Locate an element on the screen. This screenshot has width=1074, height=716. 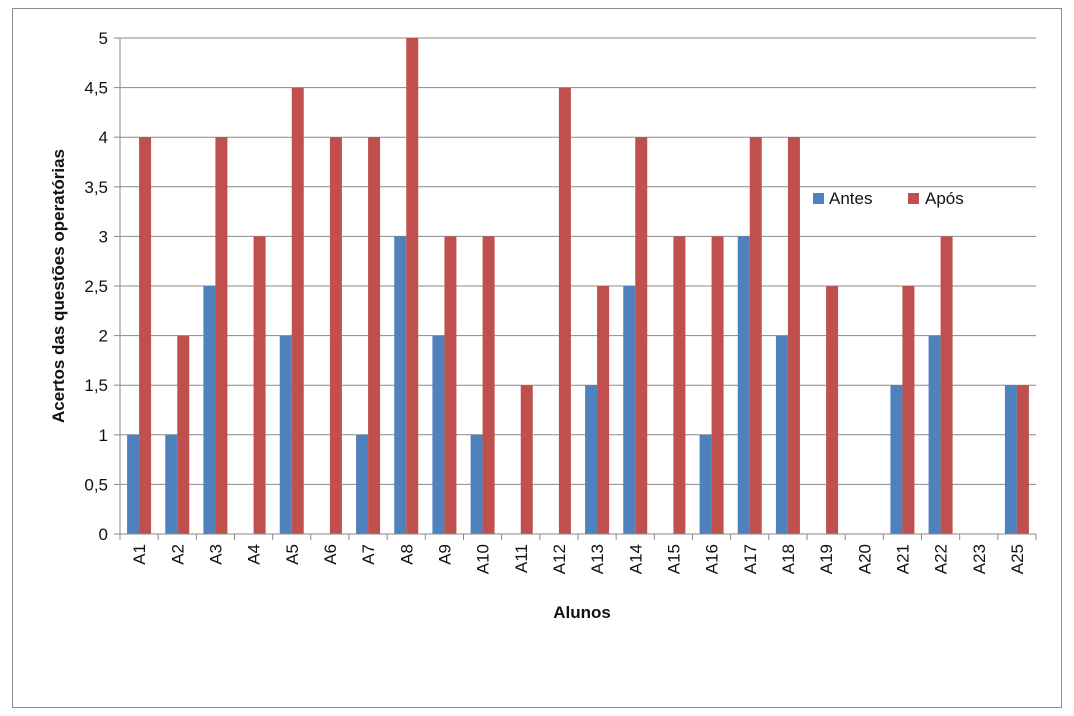
y-tick-label: 2 is located at coordinates (103, 336).